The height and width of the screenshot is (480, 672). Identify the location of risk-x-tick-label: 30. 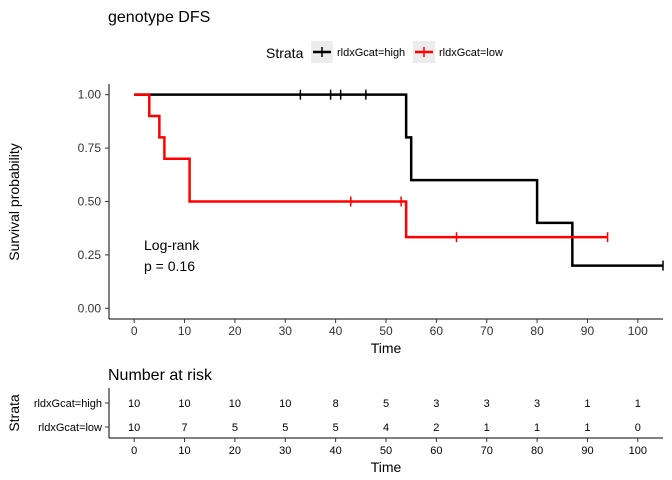
(285, 451).